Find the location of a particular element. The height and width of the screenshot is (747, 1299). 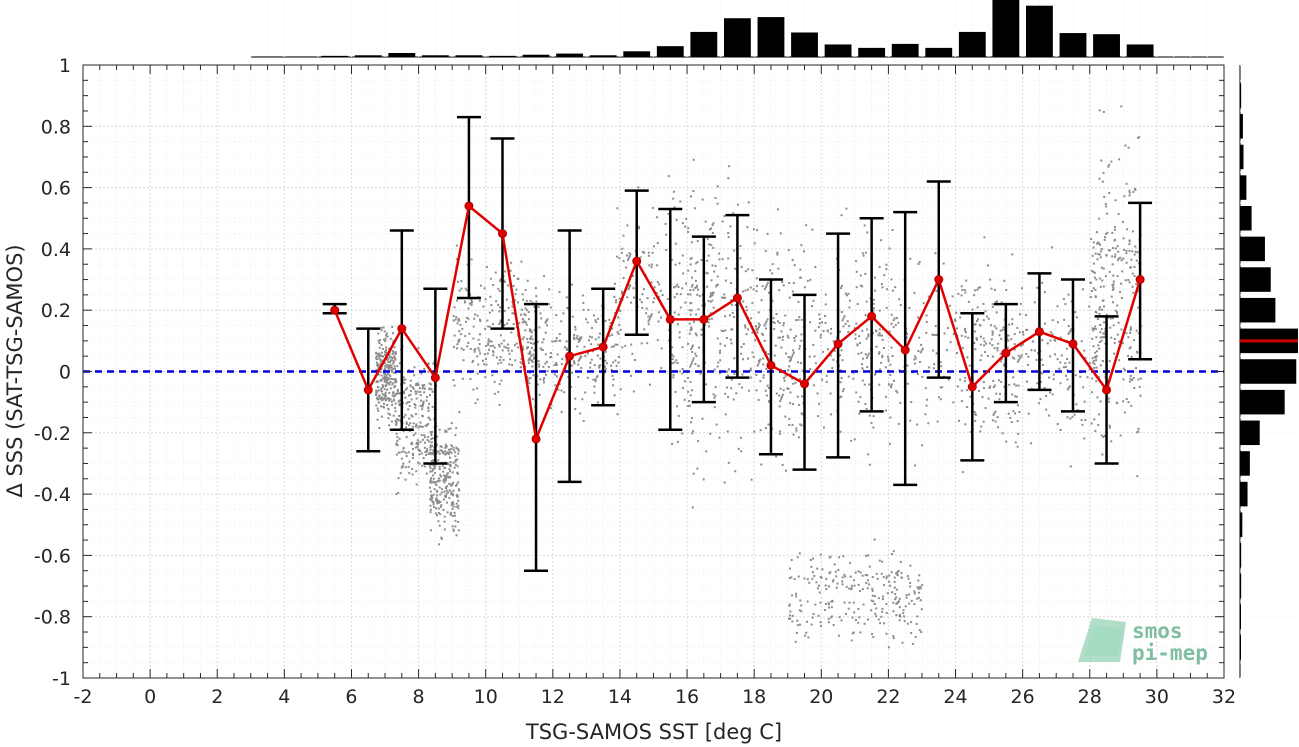

top-histogram-bar is located at coordinates (502, 56).